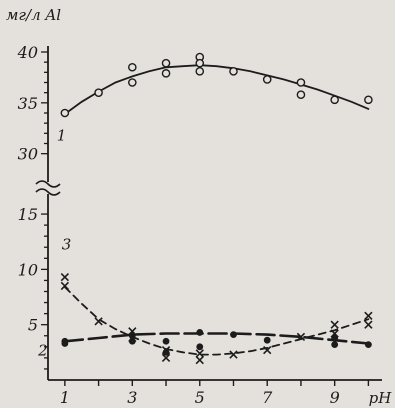 This screenshot has width=395, height=408. Describe the element at coordinates (65, 397) in the screenshot. I see `x-tick-label: 1` at that location.